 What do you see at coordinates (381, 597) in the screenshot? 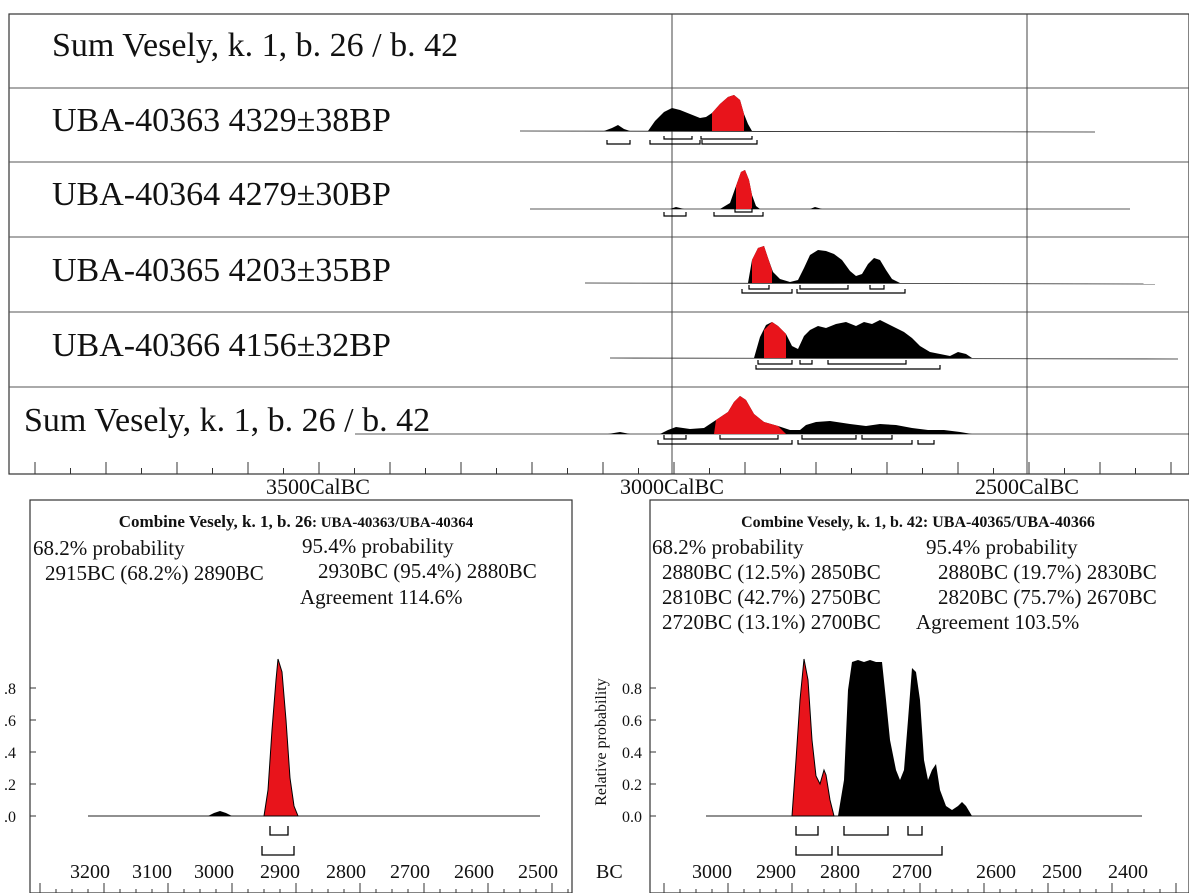
I see `agreement-index: Agreement 114.6%` at bounding box center [381, 597].